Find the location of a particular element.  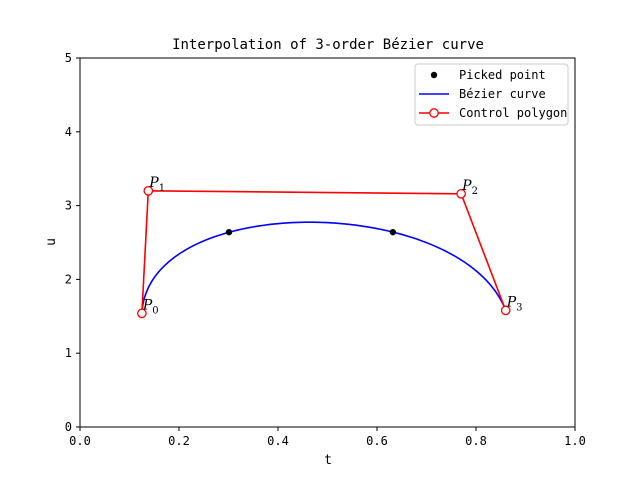

y-tick-label: 3 is located at coordinates (68, 206).